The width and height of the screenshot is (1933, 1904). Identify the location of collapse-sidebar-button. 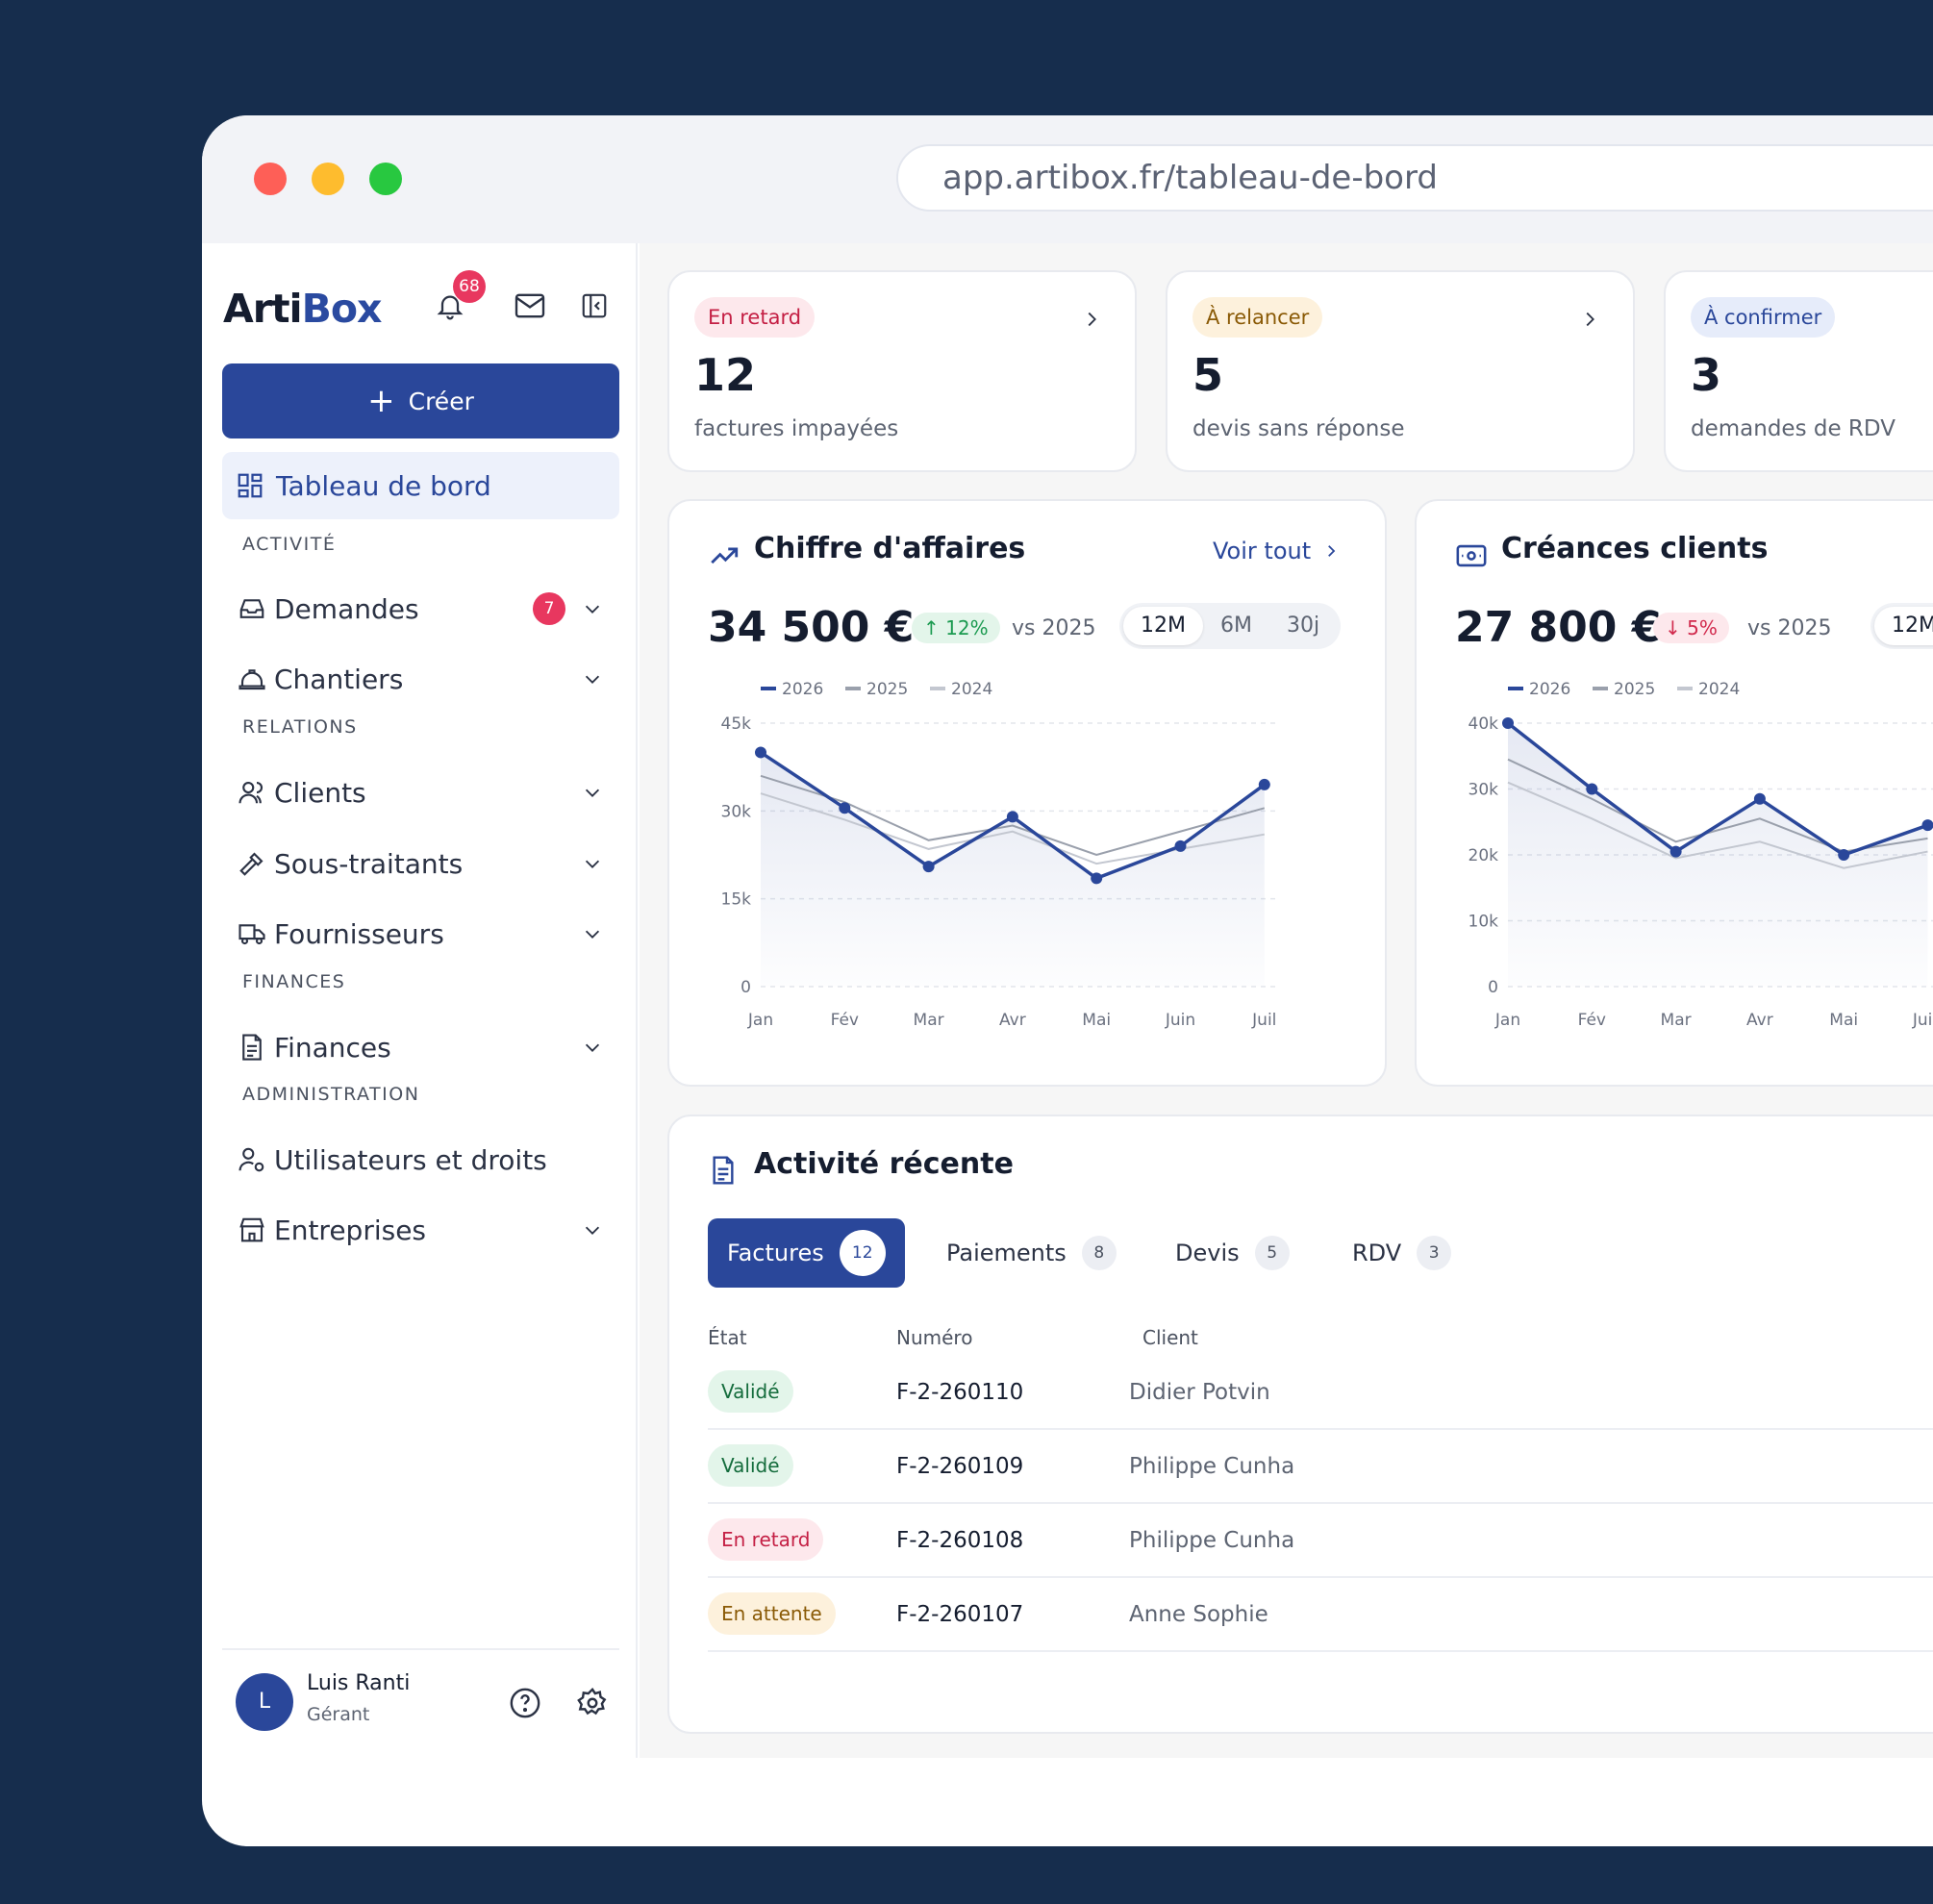
(594, 305).